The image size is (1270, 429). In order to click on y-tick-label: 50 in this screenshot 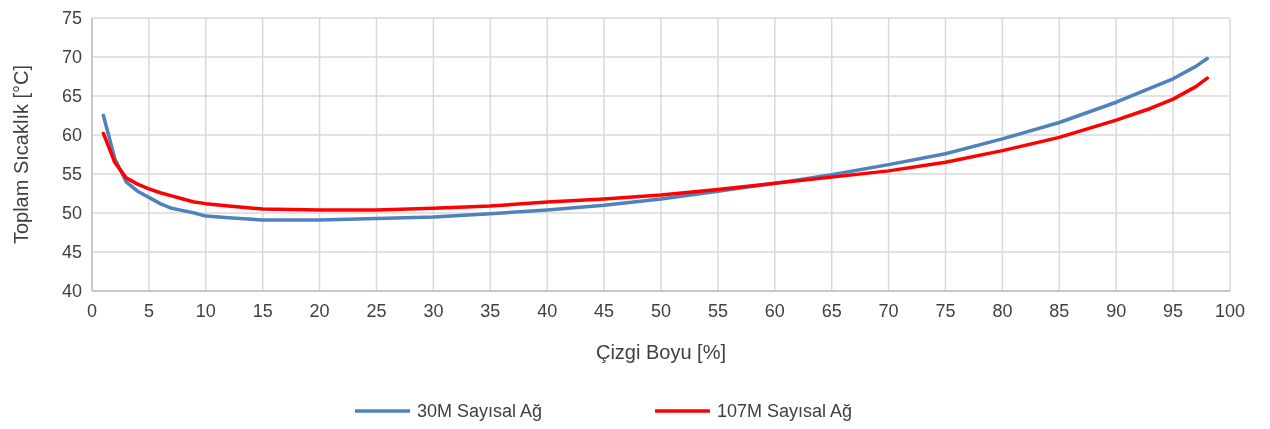, I will do `click(71, 213)`.